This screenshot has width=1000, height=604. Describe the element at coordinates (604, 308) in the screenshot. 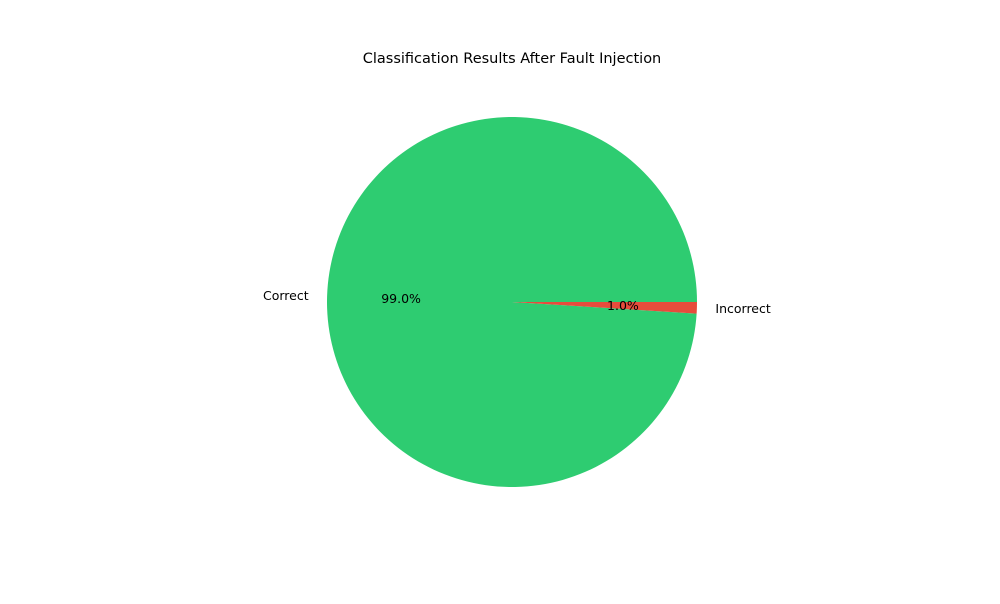

I see `pie-slice-incorrect` at that location.